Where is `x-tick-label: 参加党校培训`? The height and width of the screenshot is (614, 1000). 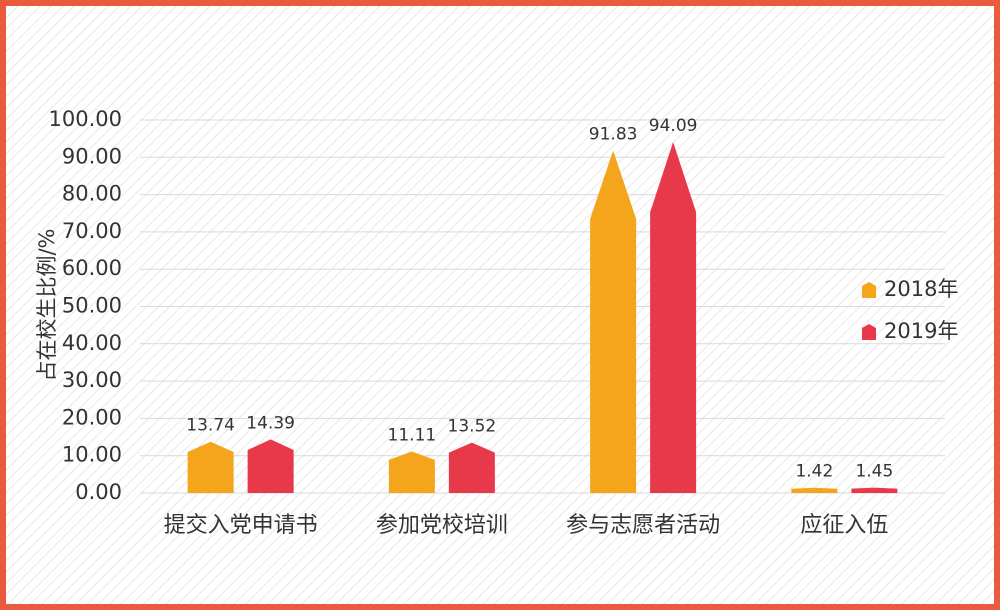 x-tick-label: 参加党校培训 is located at coordinates (442, 525).